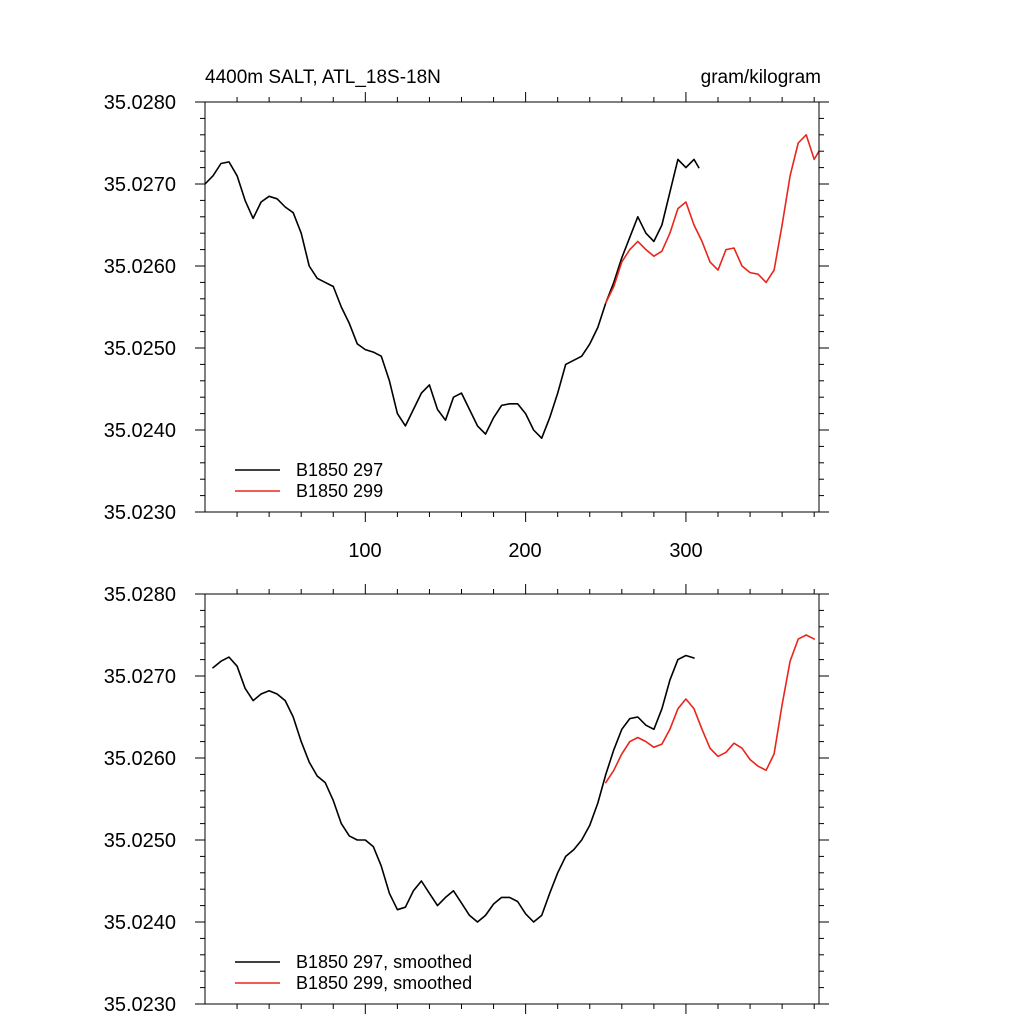 This screenshot has height=1024, width=1024. I want to click on bottom-ytick-label: 35.0270, so click(140, 677).